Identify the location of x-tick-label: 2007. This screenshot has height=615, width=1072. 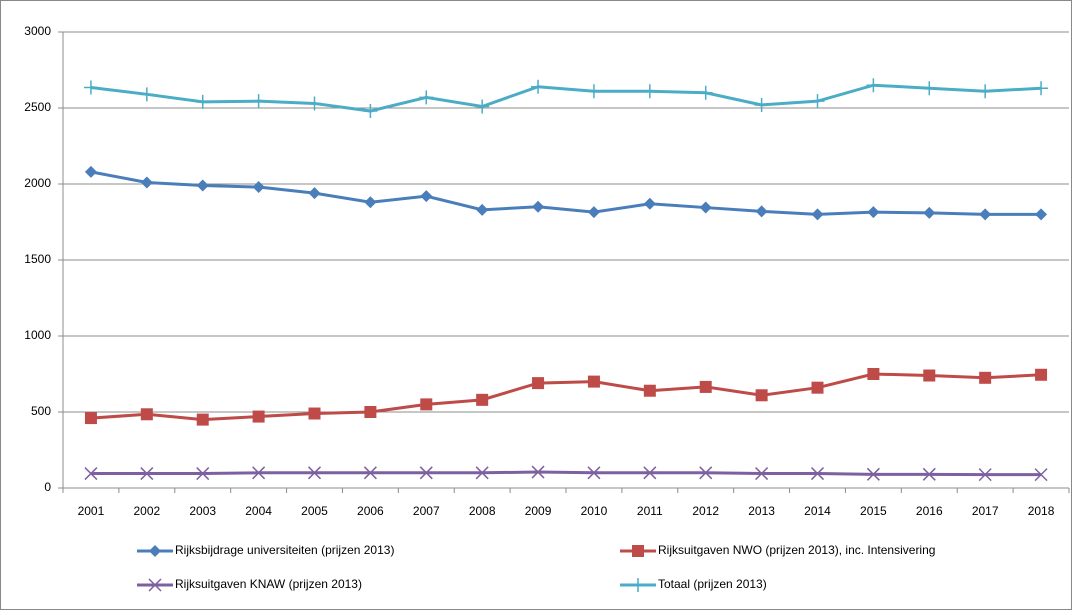
(426, 511).